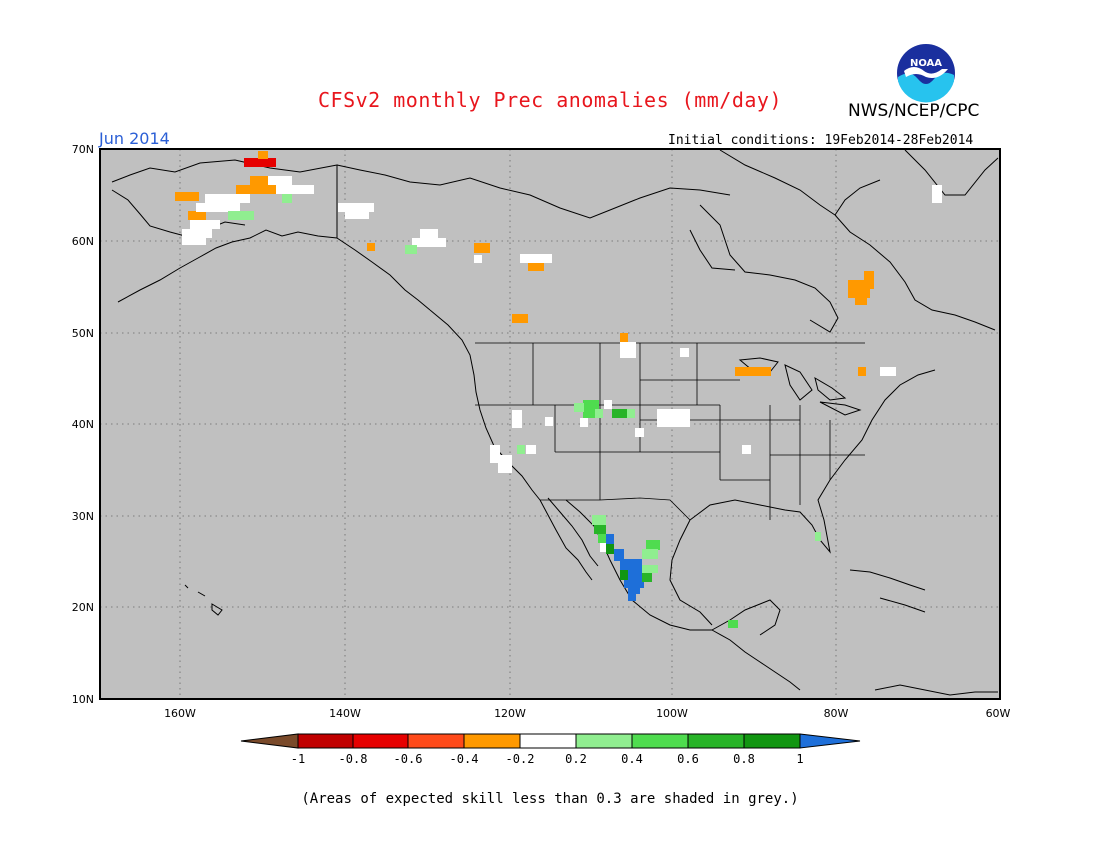 This screenshot has width=1100, height=850. What do you see at coordinates (914, 111) in the screenshot?
I see `agency-label: NWS/NCEP/CPC` at bounding box center [914, 111].